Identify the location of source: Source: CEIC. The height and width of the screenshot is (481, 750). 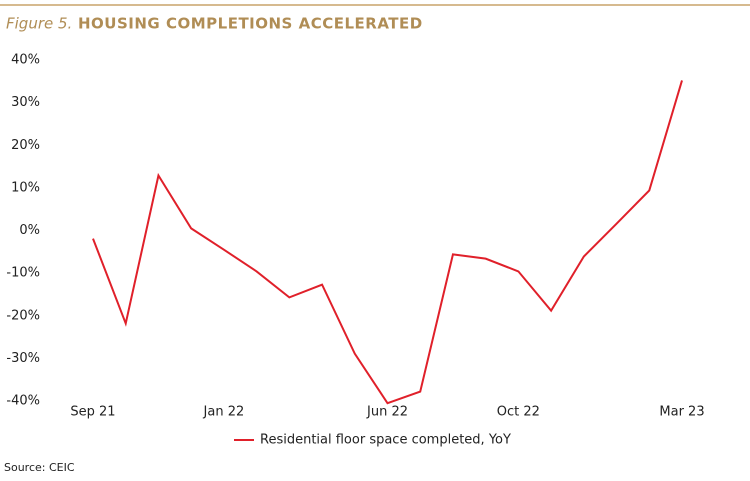
(39, 467).